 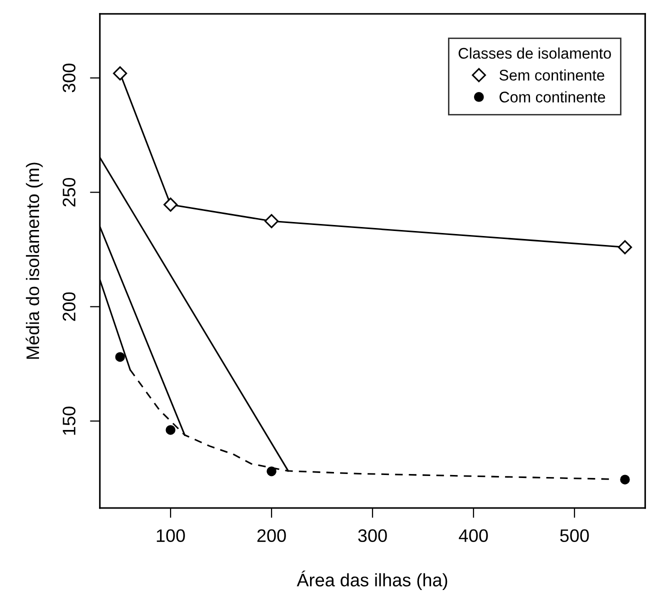 I want to click on y-tick-label: 150, so click(x=69, y=420).